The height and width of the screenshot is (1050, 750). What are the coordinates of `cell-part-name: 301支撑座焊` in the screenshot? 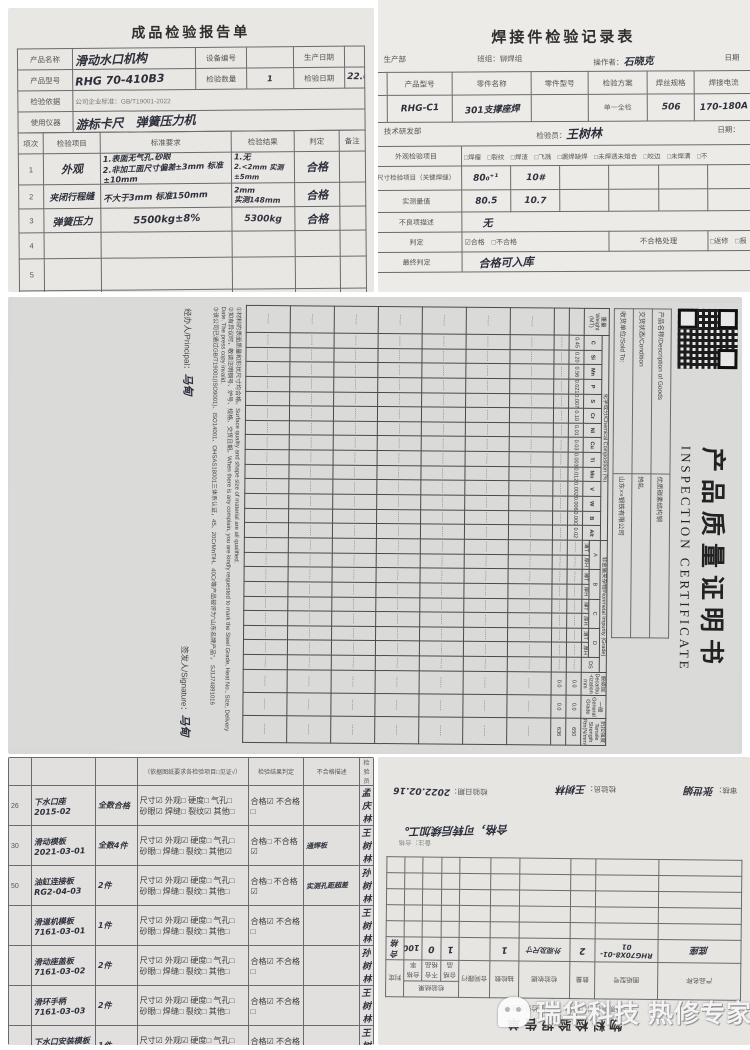 It's located at (492, 109).